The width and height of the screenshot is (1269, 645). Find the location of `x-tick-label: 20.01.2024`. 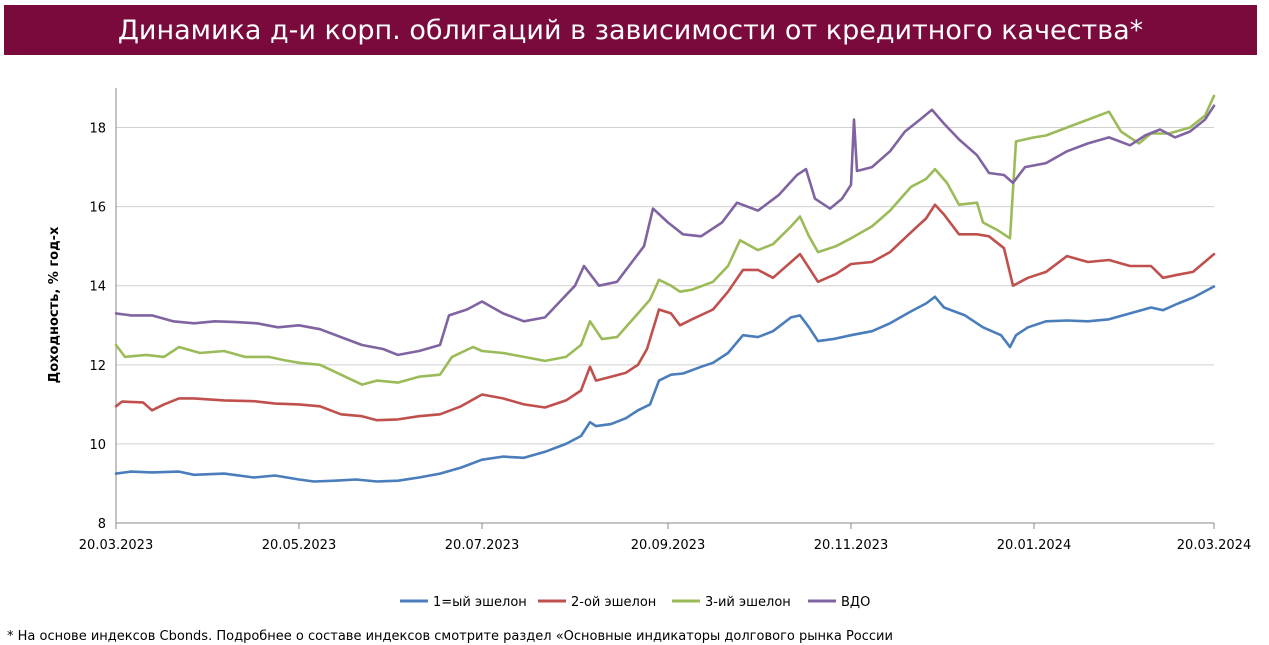

x-tick-label: 20.01.2024 is located at coordinates (1034, 545).